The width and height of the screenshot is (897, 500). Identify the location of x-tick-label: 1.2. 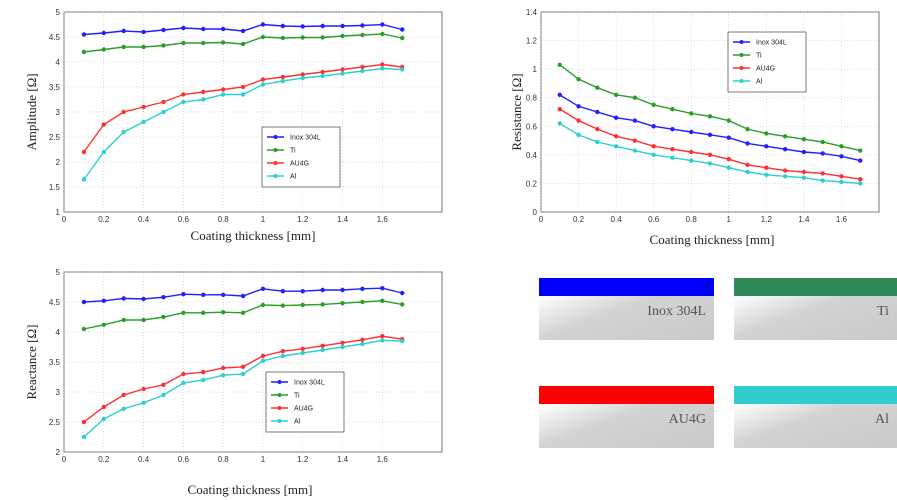
(303, 459).